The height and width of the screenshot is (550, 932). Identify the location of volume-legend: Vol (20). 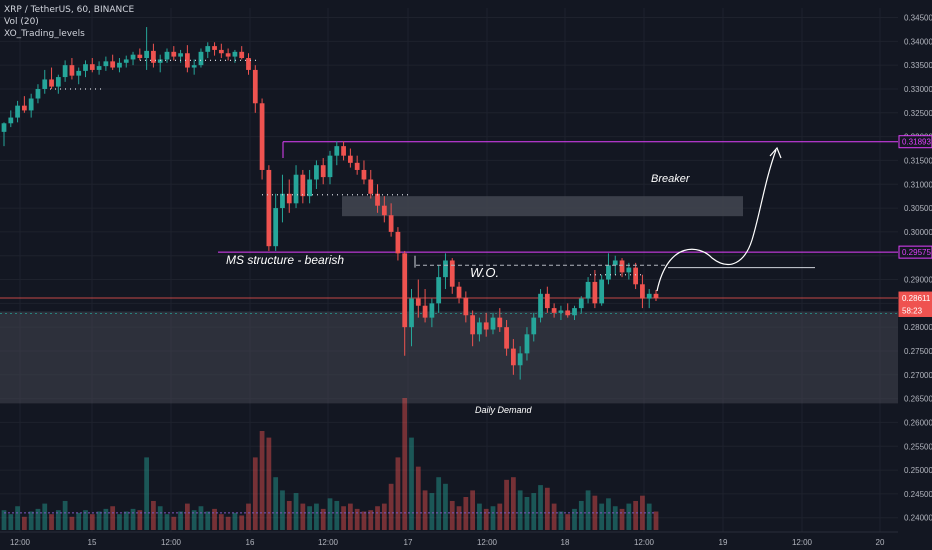
(21, 22).